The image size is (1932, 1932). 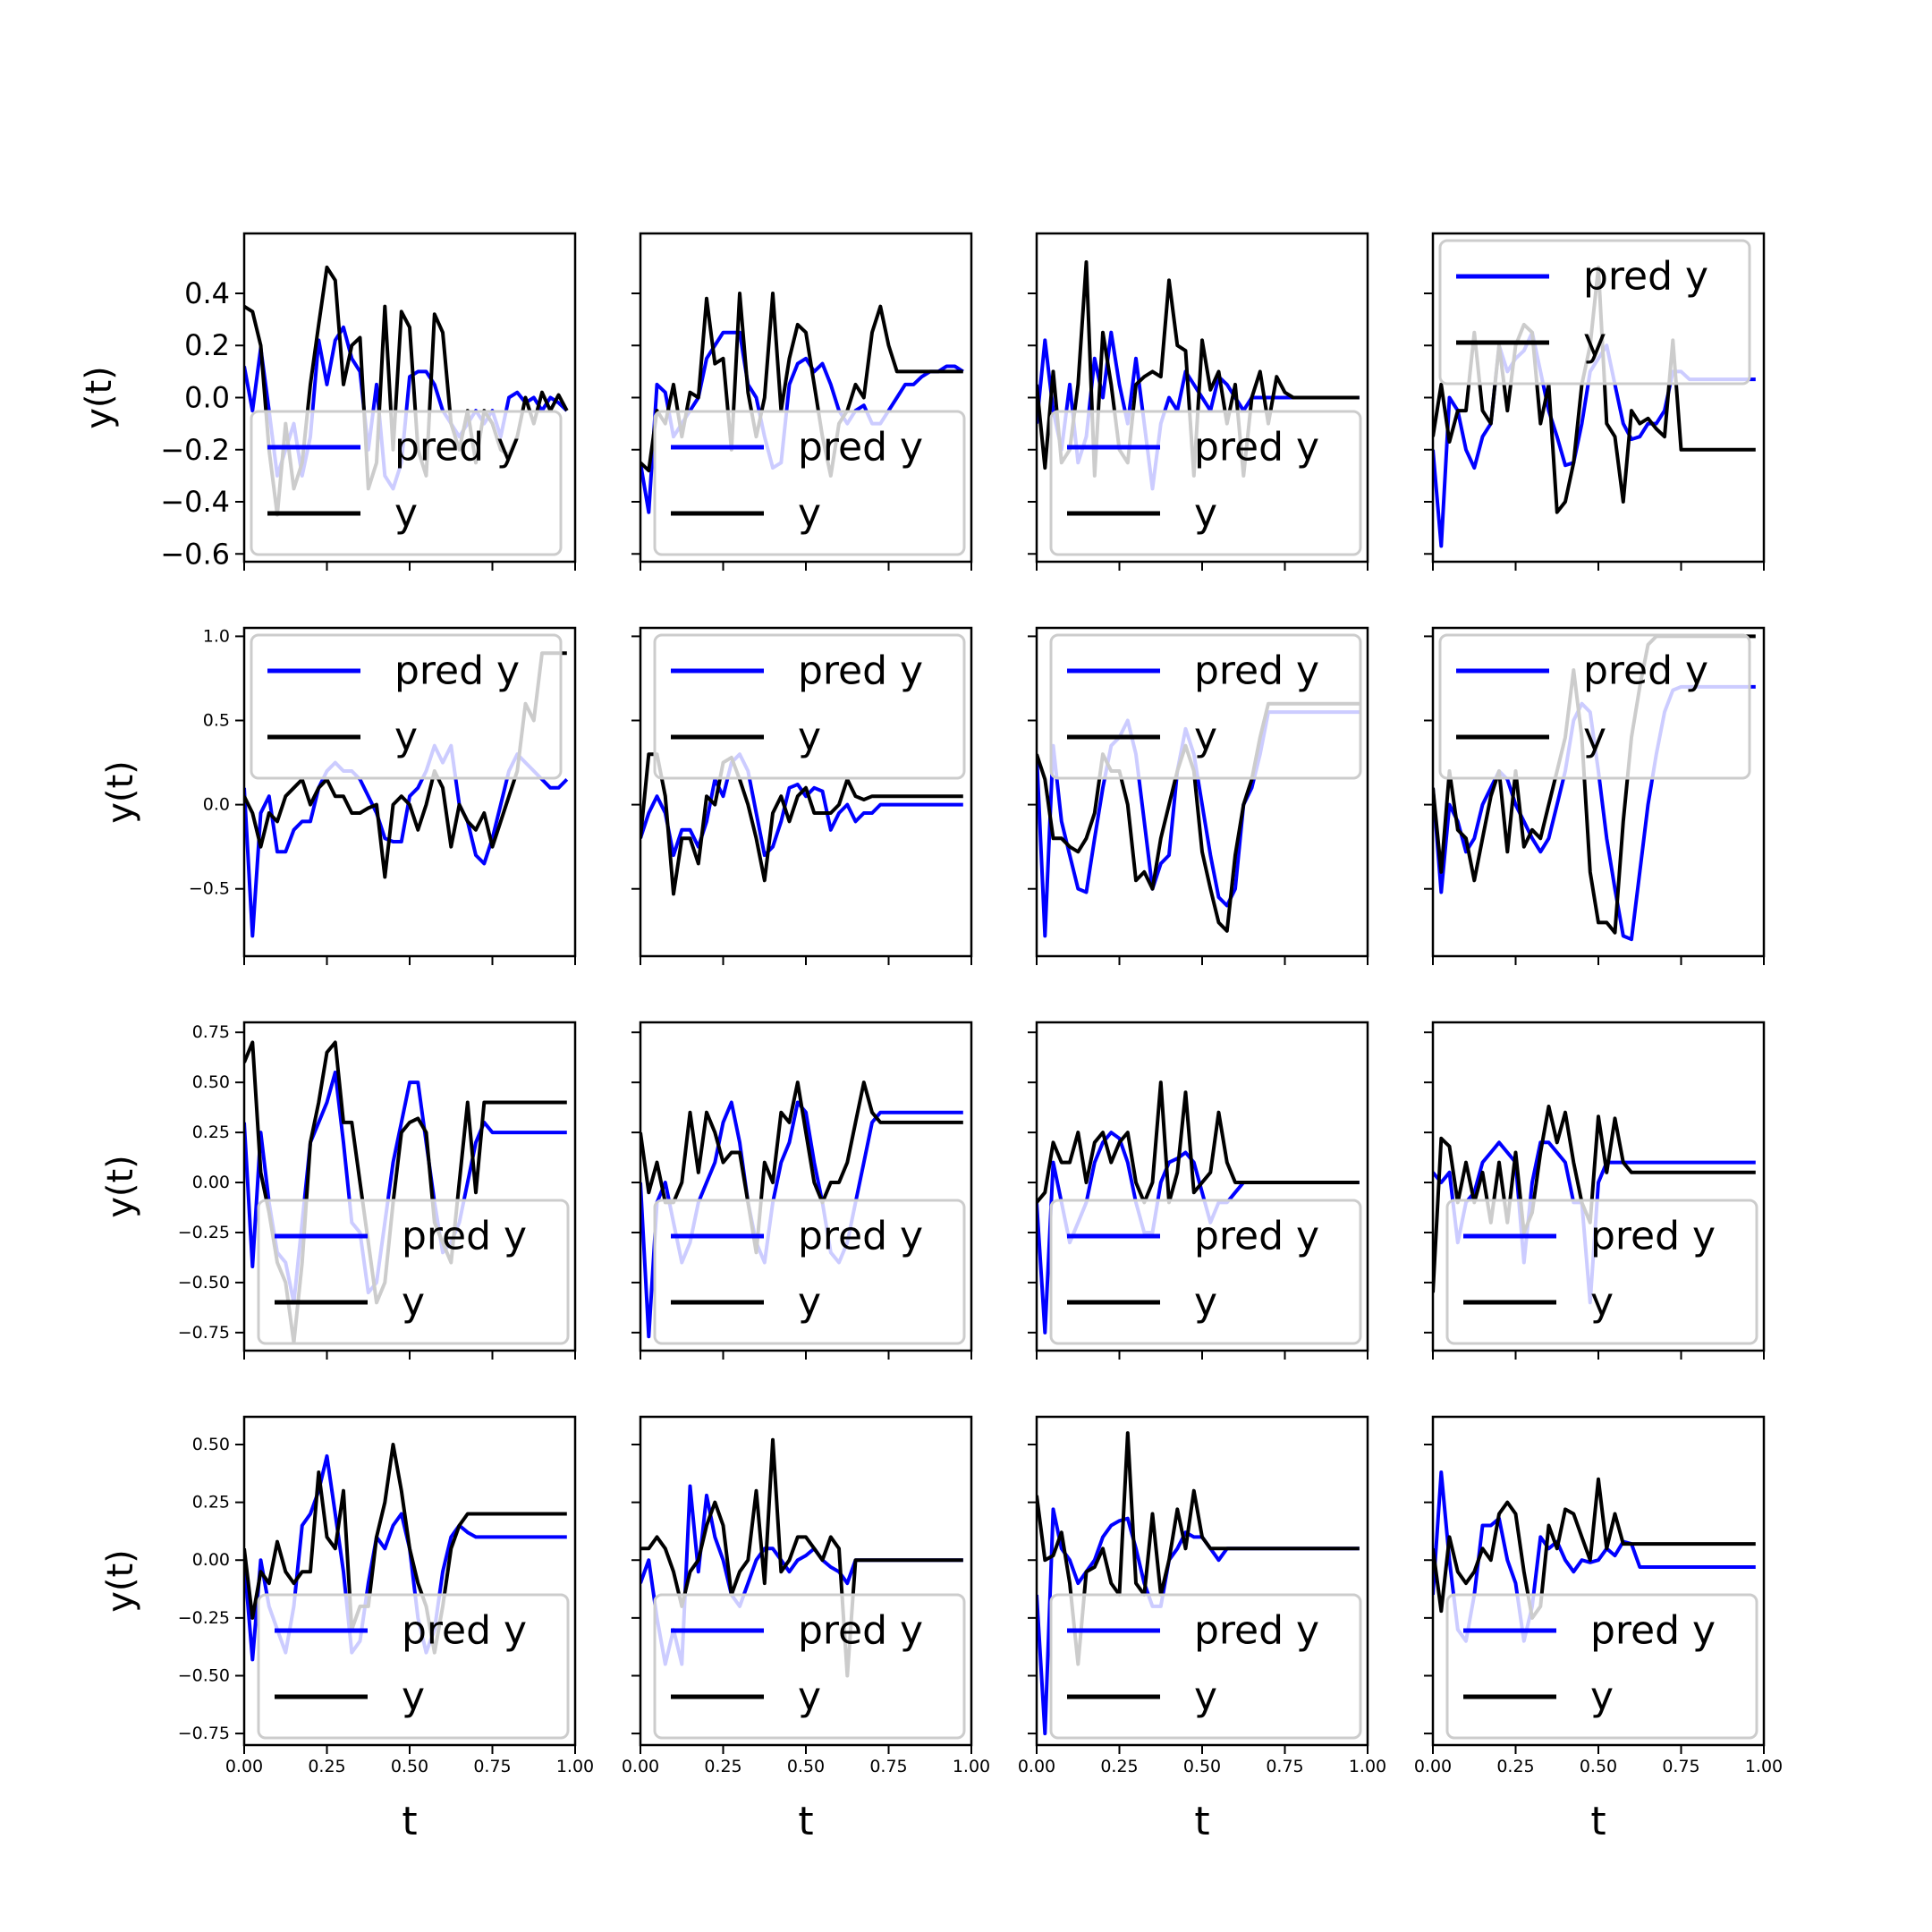 I want to click on y-tick-label: 0.75, so click(x=211, y=1032).